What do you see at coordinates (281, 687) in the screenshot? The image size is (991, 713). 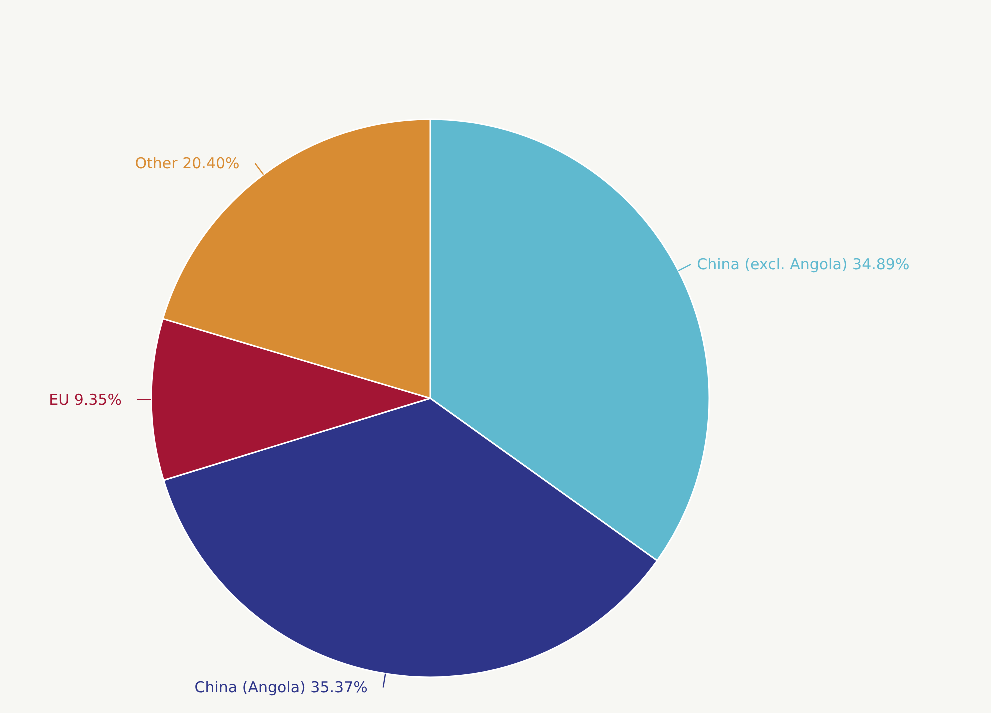 I see `slice-label: China (Angola) 35.37%` at bounding box center [281, 687].